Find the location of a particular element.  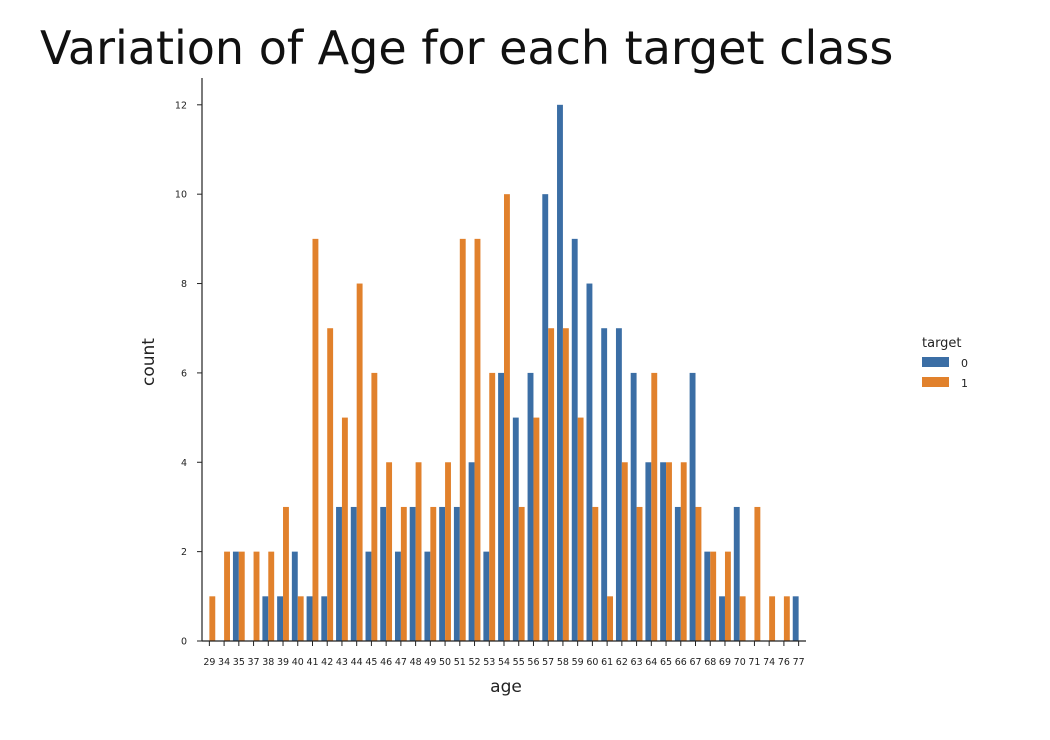

x-tick-label-35: 35 is located at coordinates (239, 662).